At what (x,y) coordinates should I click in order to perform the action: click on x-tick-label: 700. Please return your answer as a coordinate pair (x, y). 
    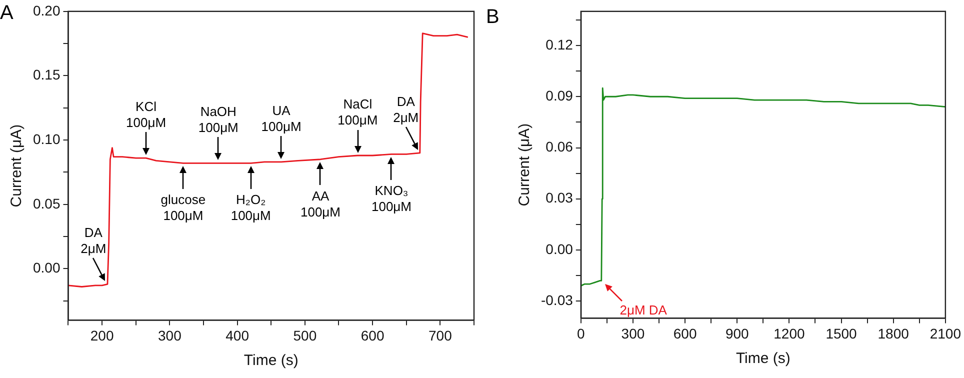
    Looking at the image, I should click on (440, 335).